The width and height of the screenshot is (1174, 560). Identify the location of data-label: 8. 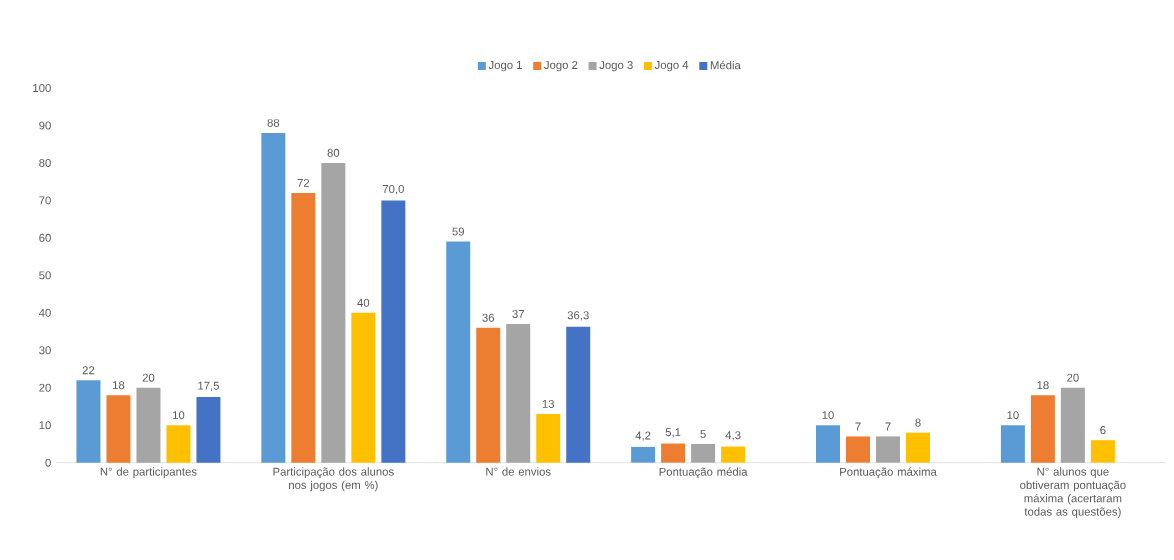
(918, 422).